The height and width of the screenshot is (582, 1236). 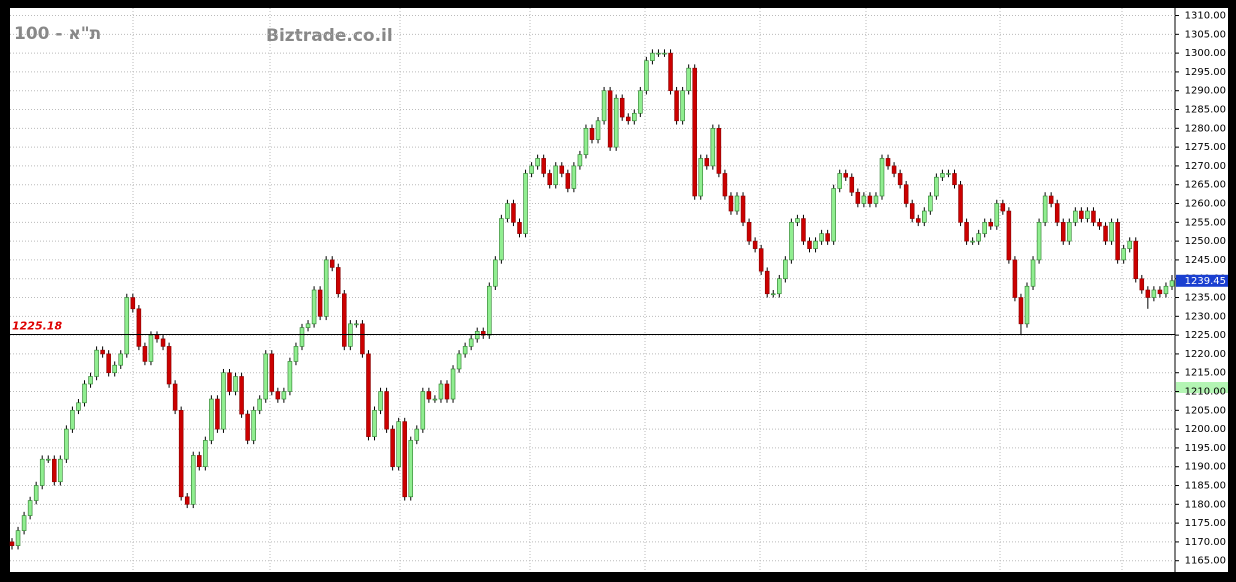 I want to click on y-tick-label: 1235.00, so click(x=1205, y=298).